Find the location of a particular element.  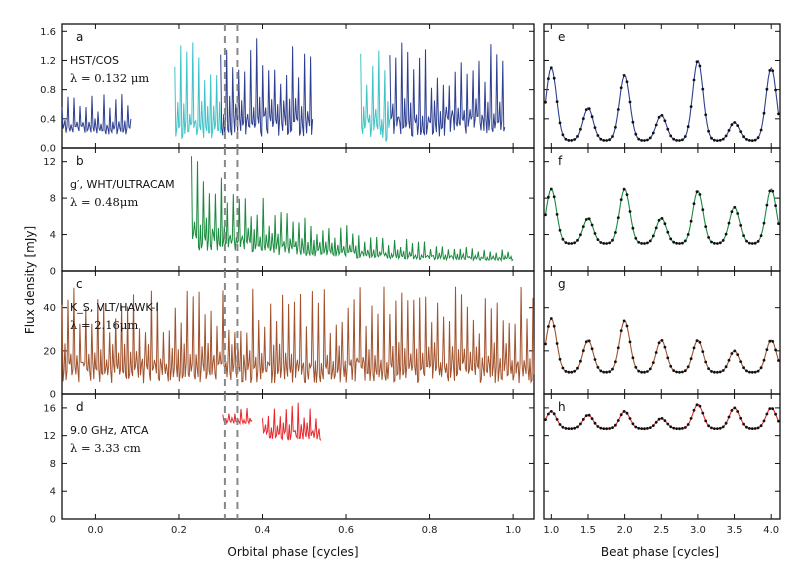

y-tick-label: 4 is located at coordinates (53, 492).